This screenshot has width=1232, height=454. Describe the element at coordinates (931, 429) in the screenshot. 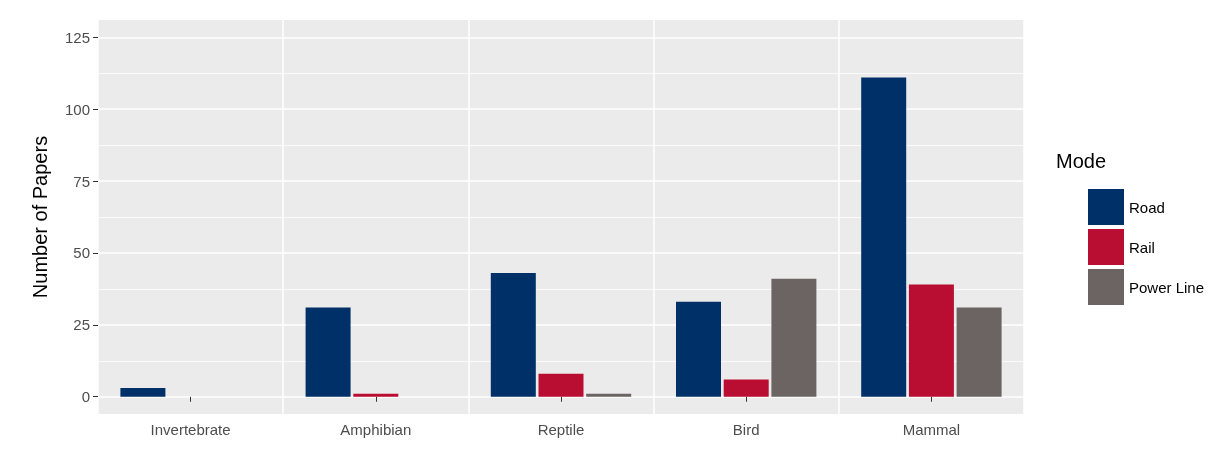

I see `x-tick-label: Mammal` at that location.